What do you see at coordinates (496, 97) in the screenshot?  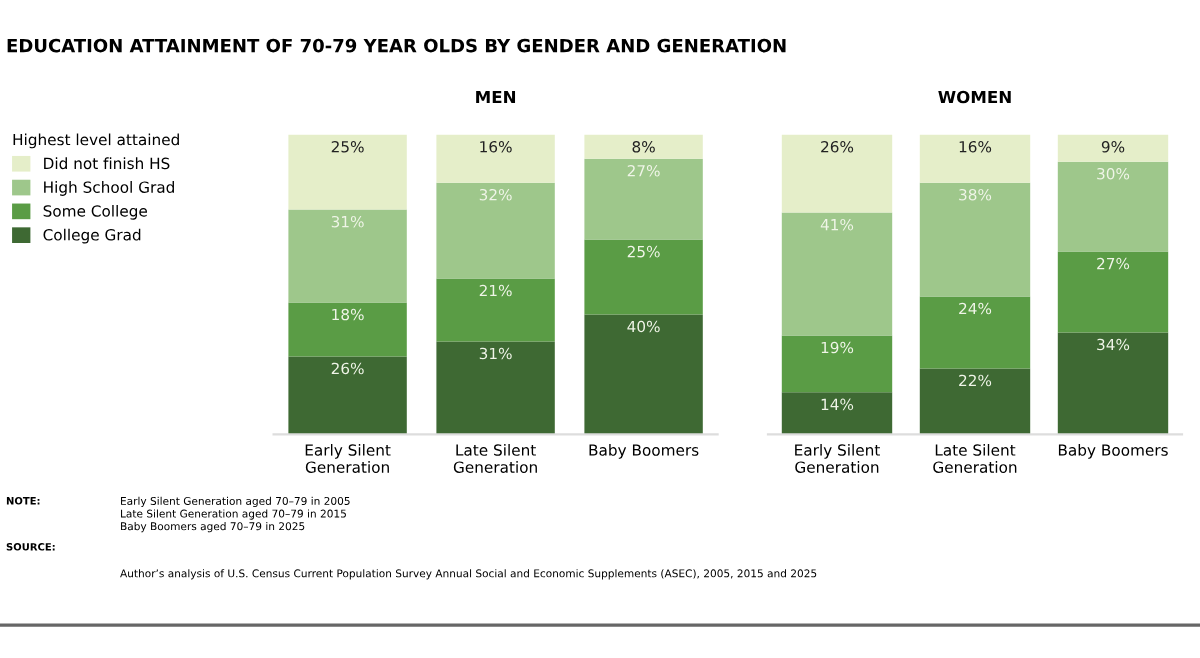 I see `chart-title: MEN` at bounding box center [496, 97].